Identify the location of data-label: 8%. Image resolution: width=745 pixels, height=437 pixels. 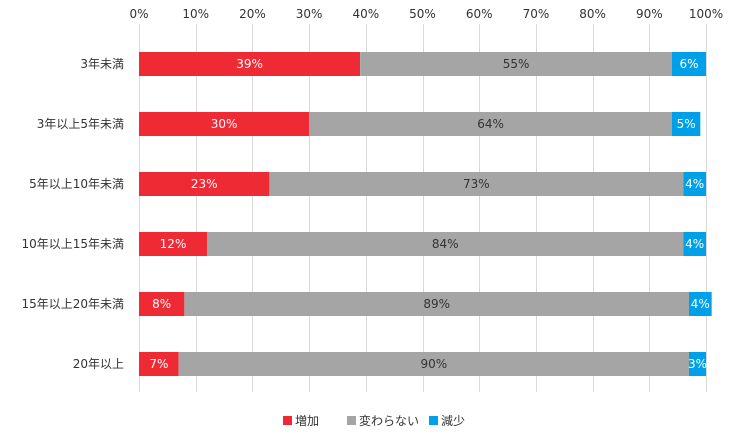
(161, 304).